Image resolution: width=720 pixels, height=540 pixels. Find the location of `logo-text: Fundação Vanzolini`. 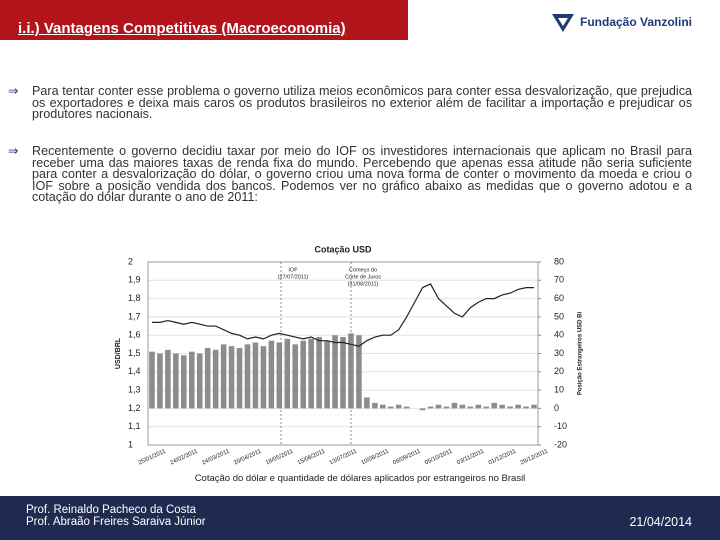

logo-text: Fundação Vanzolini is located at coordinates (636, 22).